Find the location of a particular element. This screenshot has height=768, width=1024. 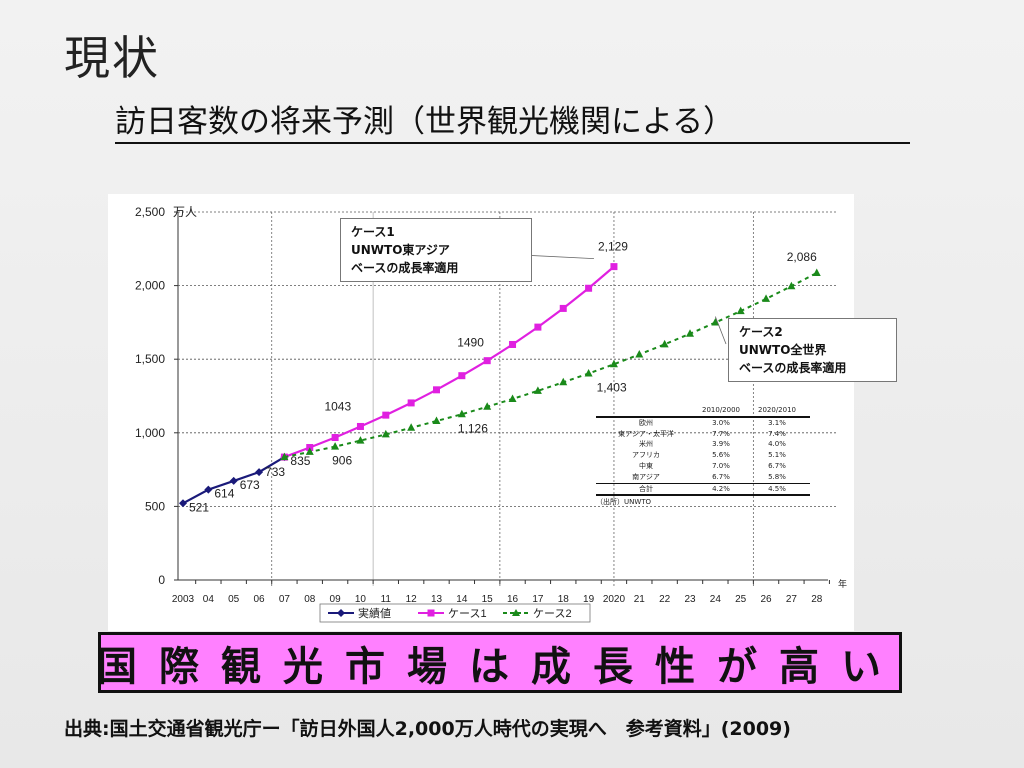

legend-box is located at coordinates (455, 613).